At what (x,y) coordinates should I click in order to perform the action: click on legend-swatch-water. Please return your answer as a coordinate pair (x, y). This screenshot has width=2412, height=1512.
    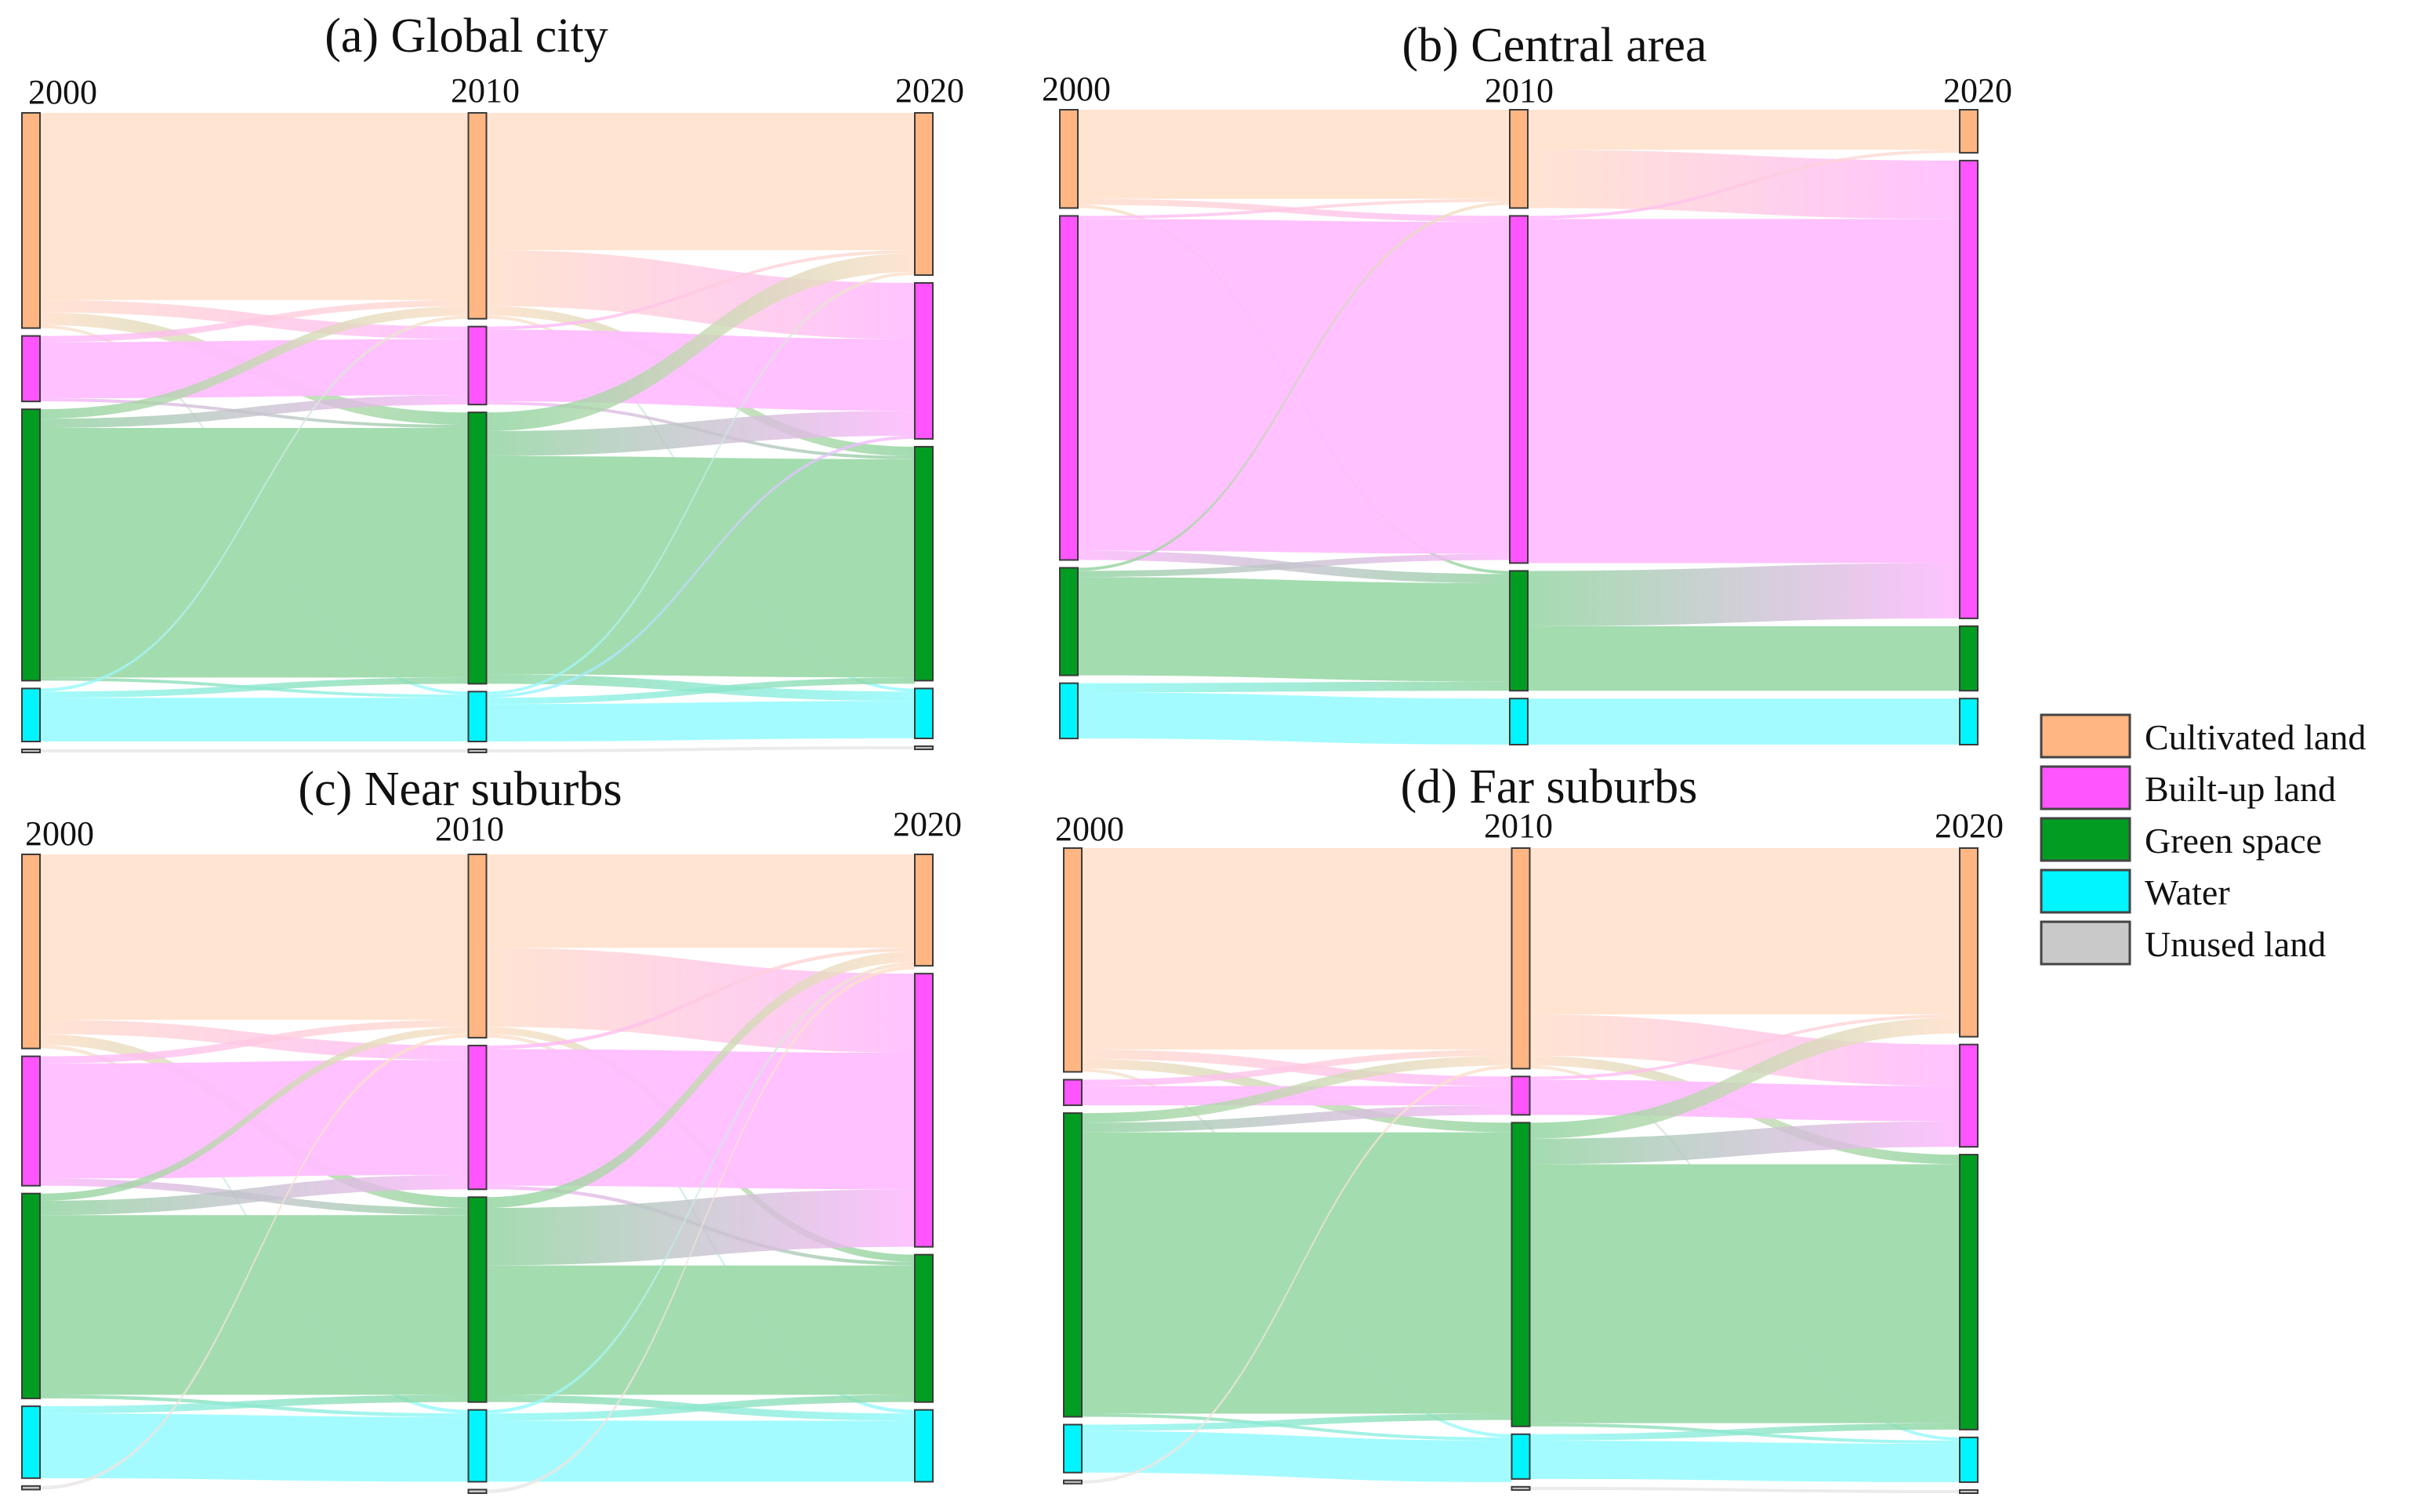
    Looking at the image, I should click on (2085, 891).